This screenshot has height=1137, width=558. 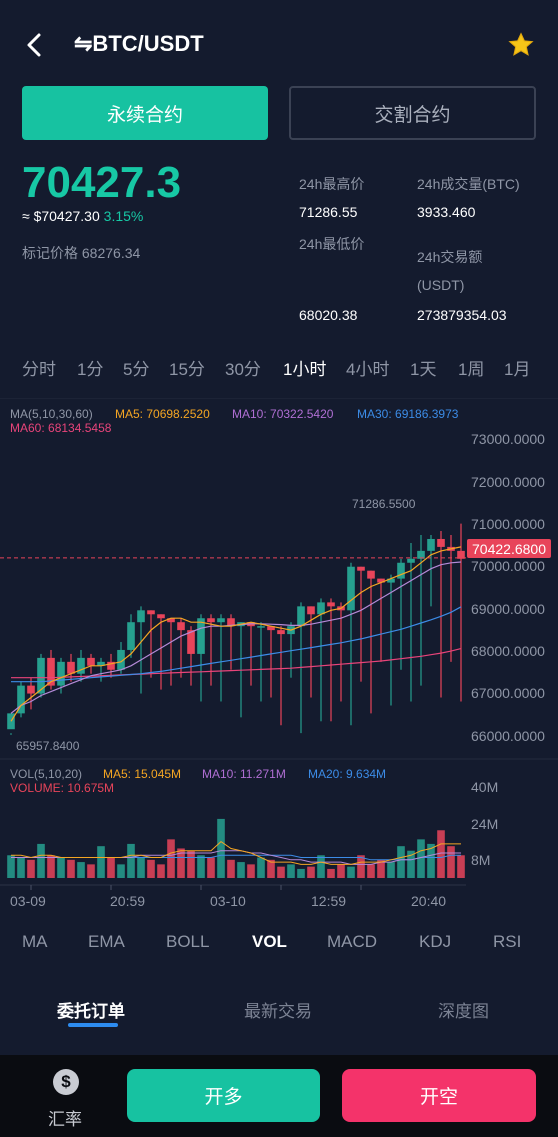 I want to click on max-price-label: 71286.5500, so click(x=384, y=504).